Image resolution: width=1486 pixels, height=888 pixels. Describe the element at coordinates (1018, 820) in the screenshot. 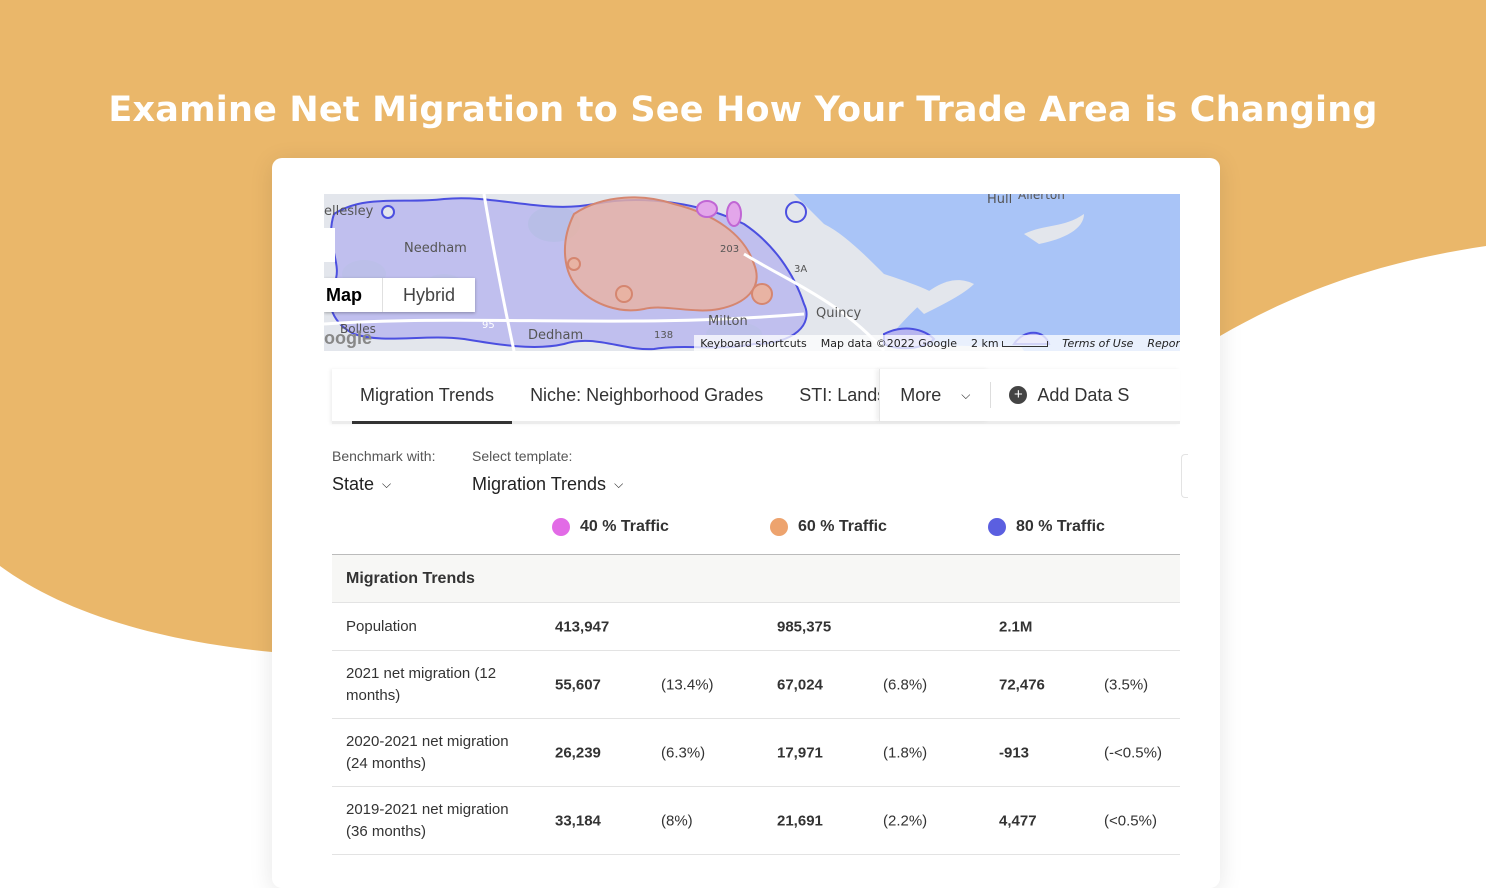

I see `value-80: 4,477` at that location.